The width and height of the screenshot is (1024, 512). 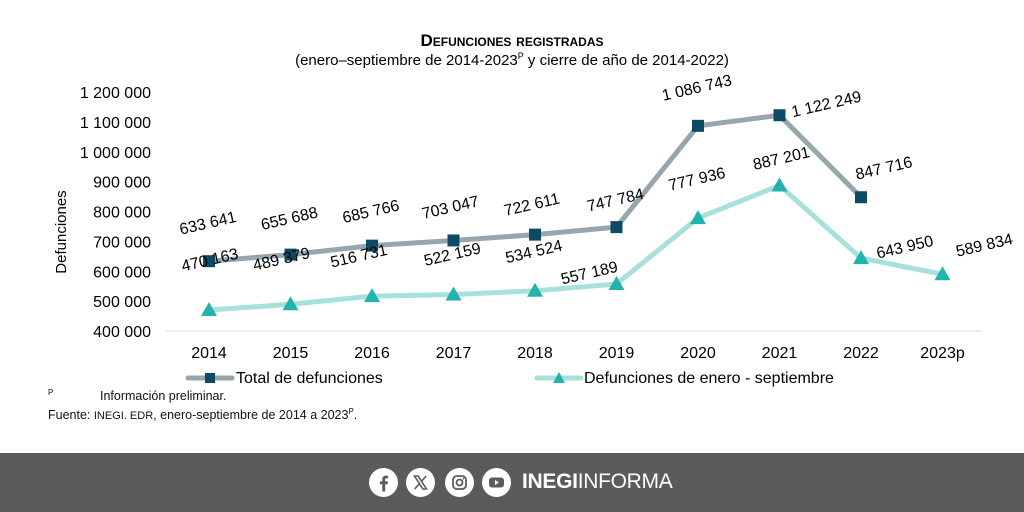 What do you see at coordinates (512, 482) in the screenshot?
I see `footer-bar: INEGIINFORMA` at bounding box center [512, 482].